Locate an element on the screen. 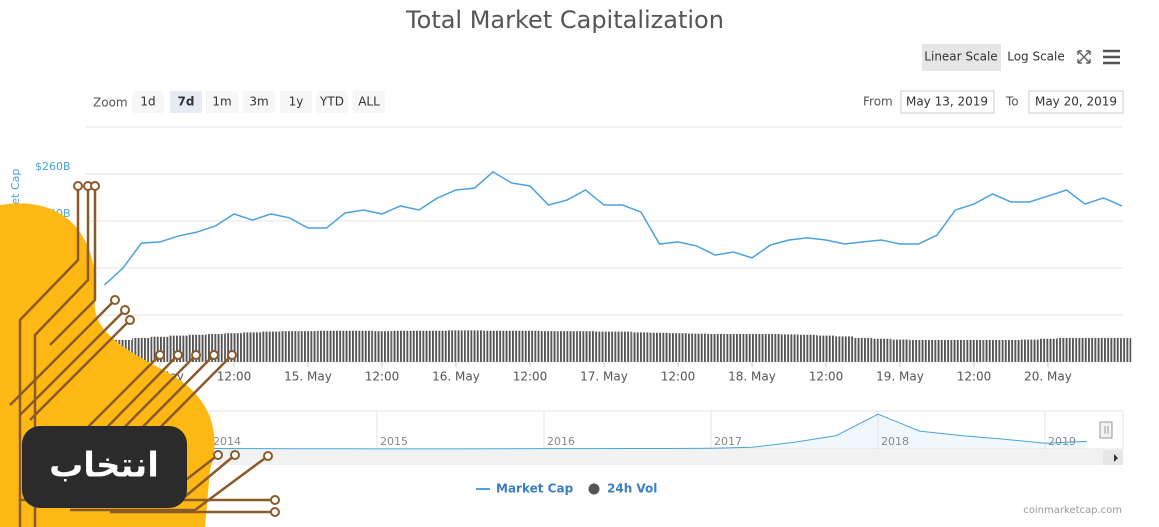 This screenshot has width=1159, height=527. fullscreen-icon is located at coordinates (1084, 57).